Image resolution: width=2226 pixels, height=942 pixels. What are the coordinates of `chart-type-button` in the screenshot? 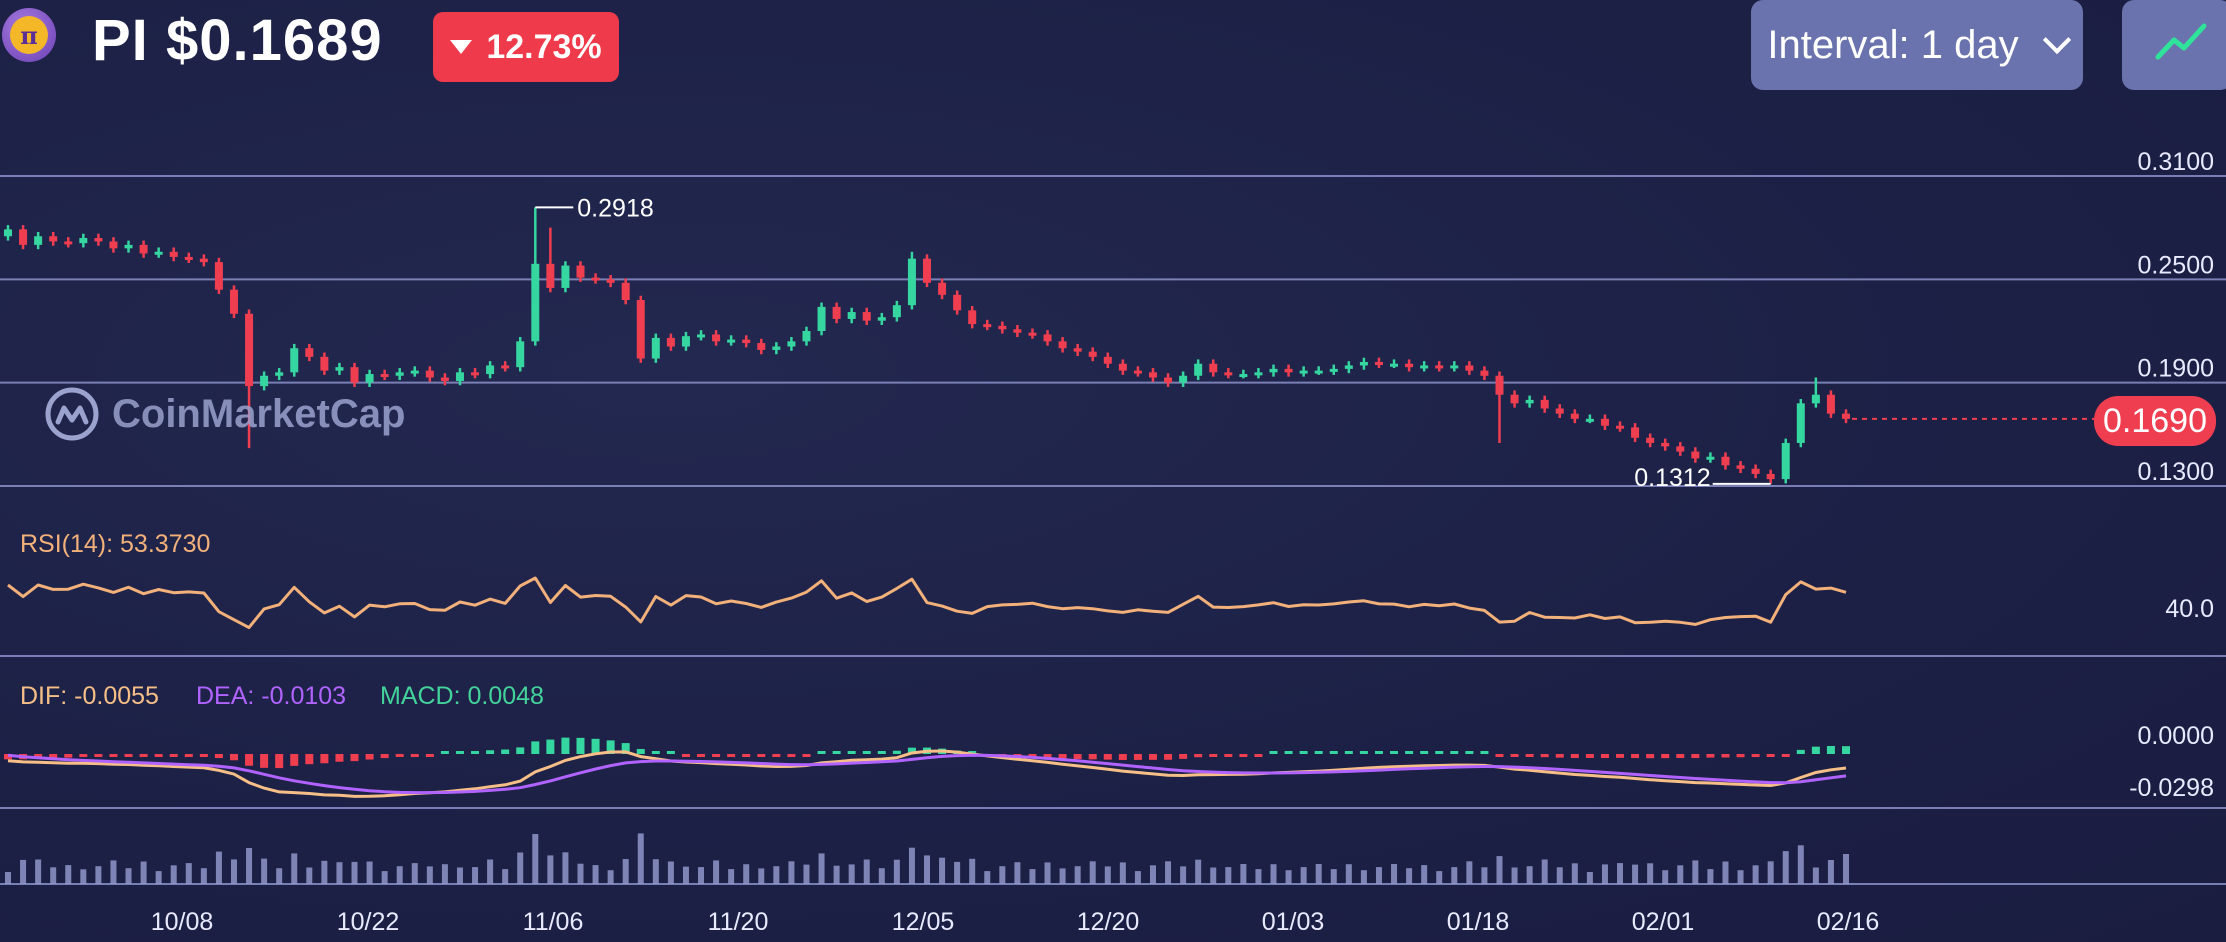 It's located at (2174, 45).